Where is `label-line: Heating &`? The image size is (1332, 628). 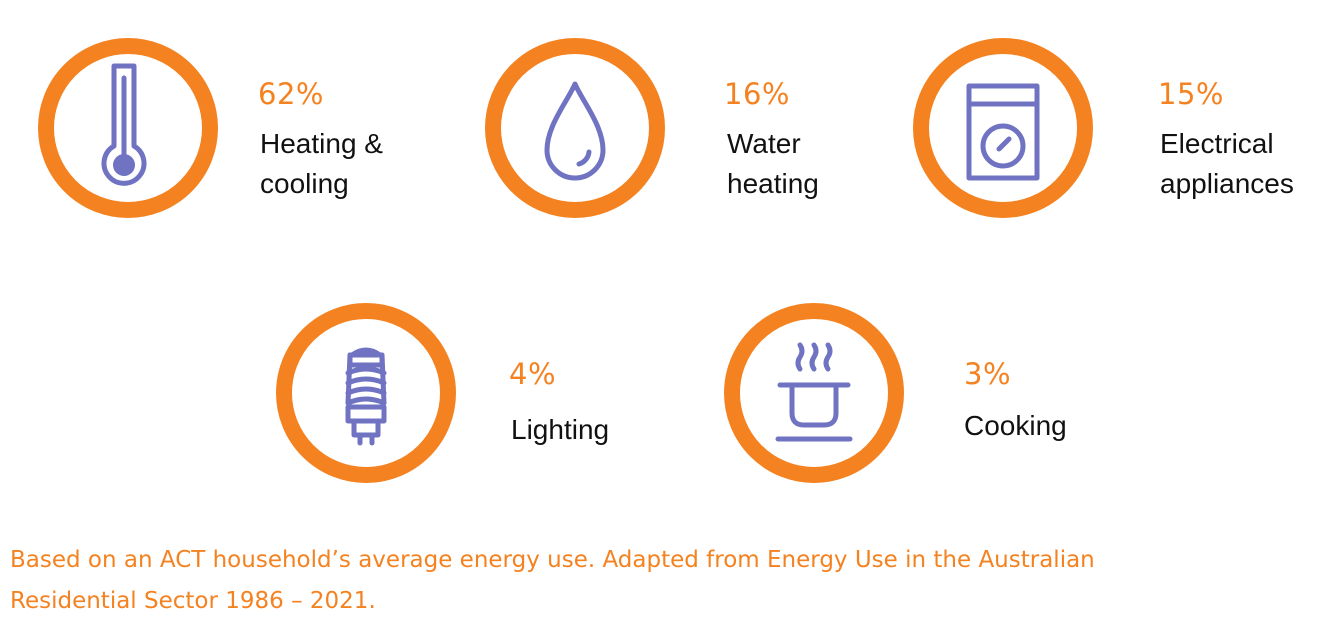 label-line: Heating & is located at coordinates (321, 143).